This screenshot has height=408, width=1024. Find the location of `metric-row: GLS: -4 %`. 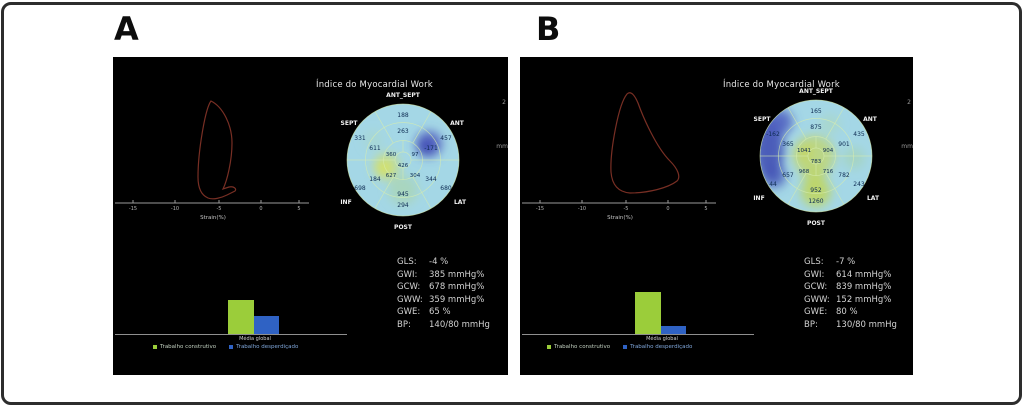

metric-row: GLS: -4 % is located at coordinates (423, 262).